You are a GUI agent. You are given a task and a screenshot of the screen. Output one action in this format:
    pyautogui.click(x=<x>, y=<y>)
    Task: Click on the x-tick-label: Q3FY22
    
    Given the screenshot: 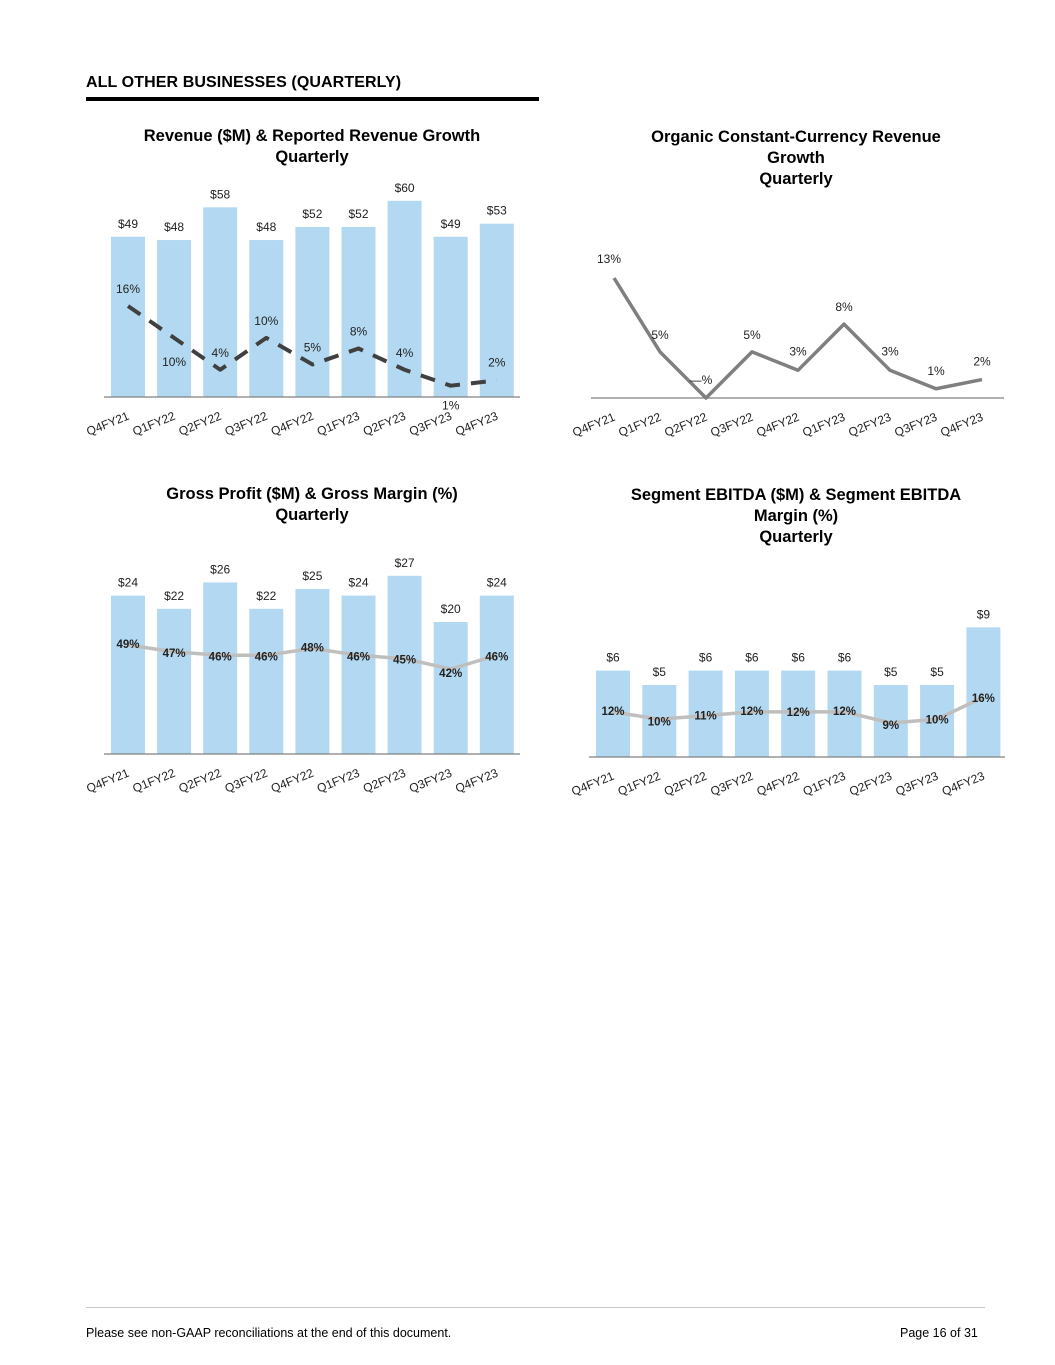 What is the action you would take?
    pyautogui.click(x=731, y=784)
    